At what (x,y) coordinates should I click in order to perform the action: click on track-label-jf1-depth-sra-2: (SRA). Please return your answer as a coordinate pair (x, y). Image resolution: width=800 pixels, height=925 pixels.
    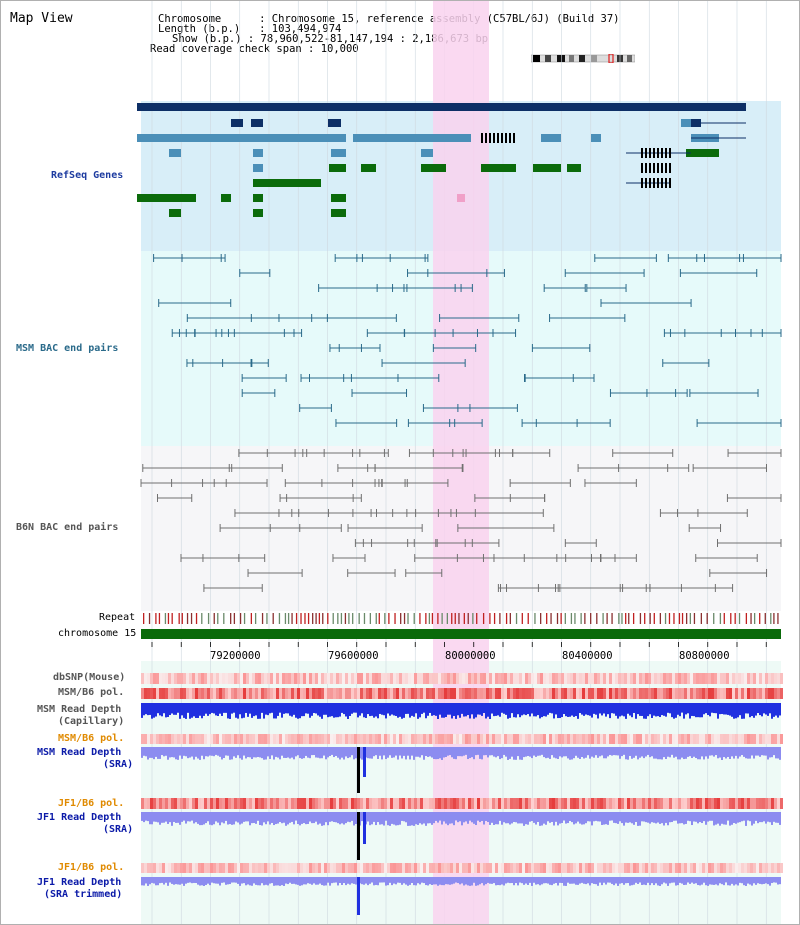
    Looking at the image, I should click on (118, 829).